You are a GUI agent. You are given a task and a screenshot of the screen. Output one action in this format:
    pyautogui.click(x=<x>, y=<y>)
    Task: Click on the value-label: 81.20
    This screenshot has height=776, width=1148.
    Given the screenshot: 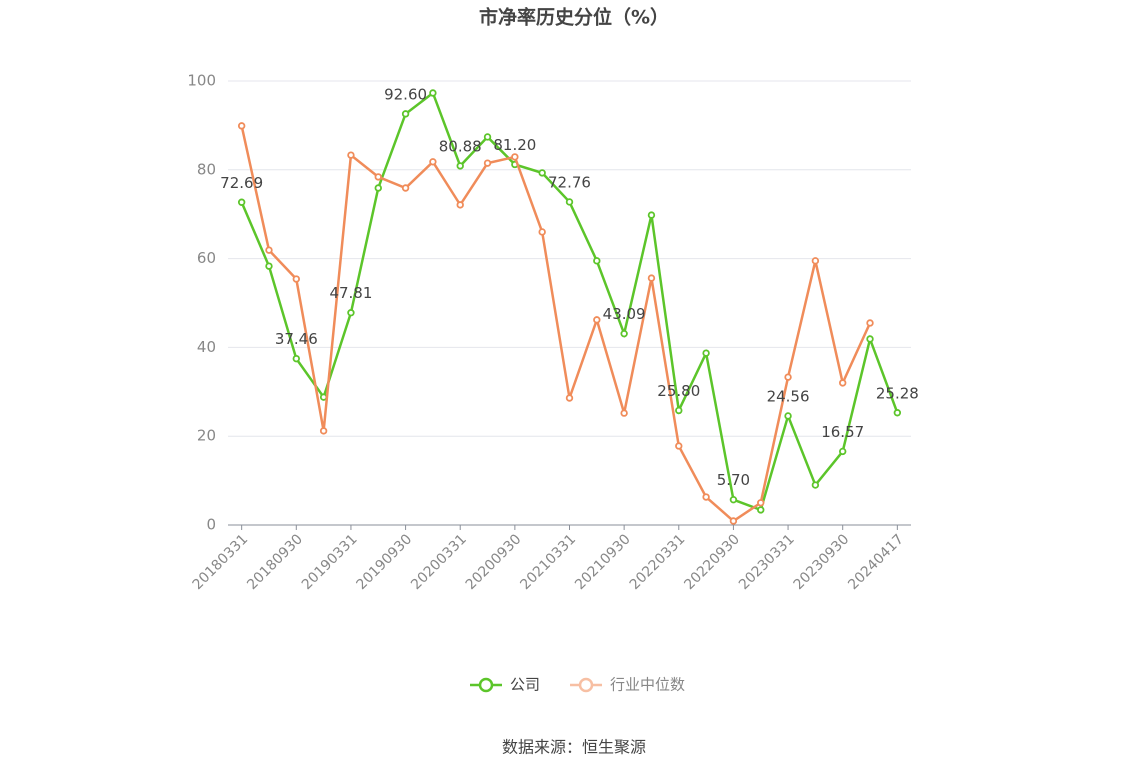 What is the action you would take?
    pyautogui.click(x=514, y=145)
    